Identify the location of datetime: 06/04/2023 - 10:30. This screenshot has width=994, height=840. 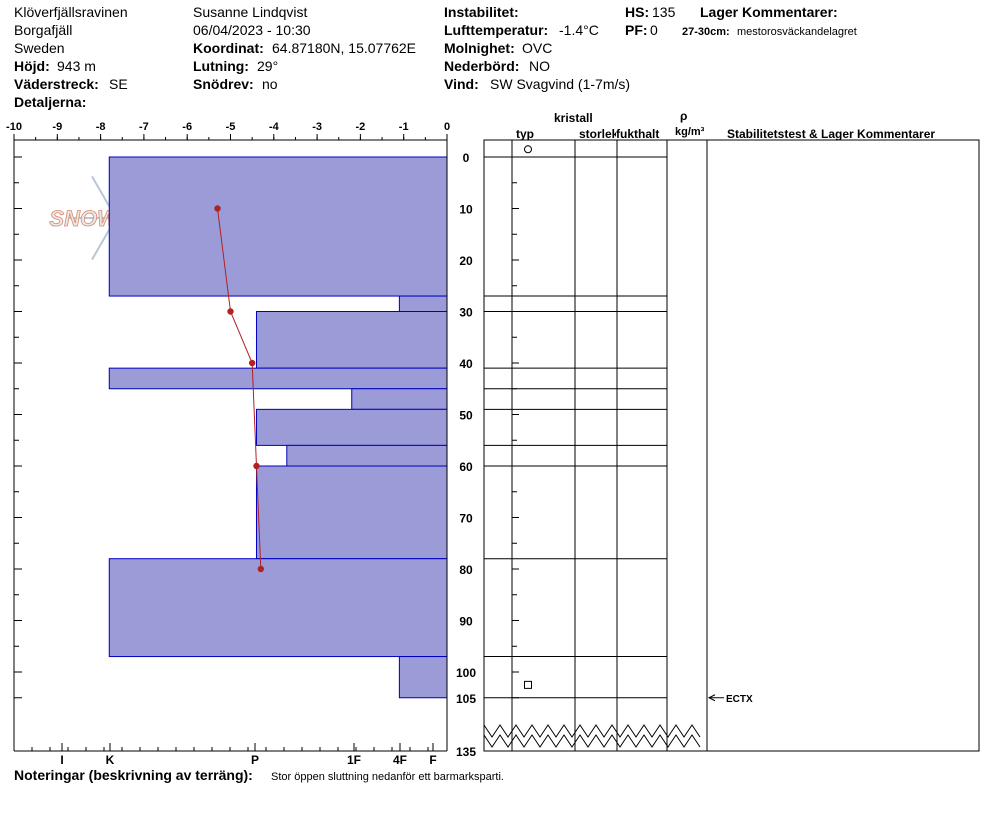
(252, 30).